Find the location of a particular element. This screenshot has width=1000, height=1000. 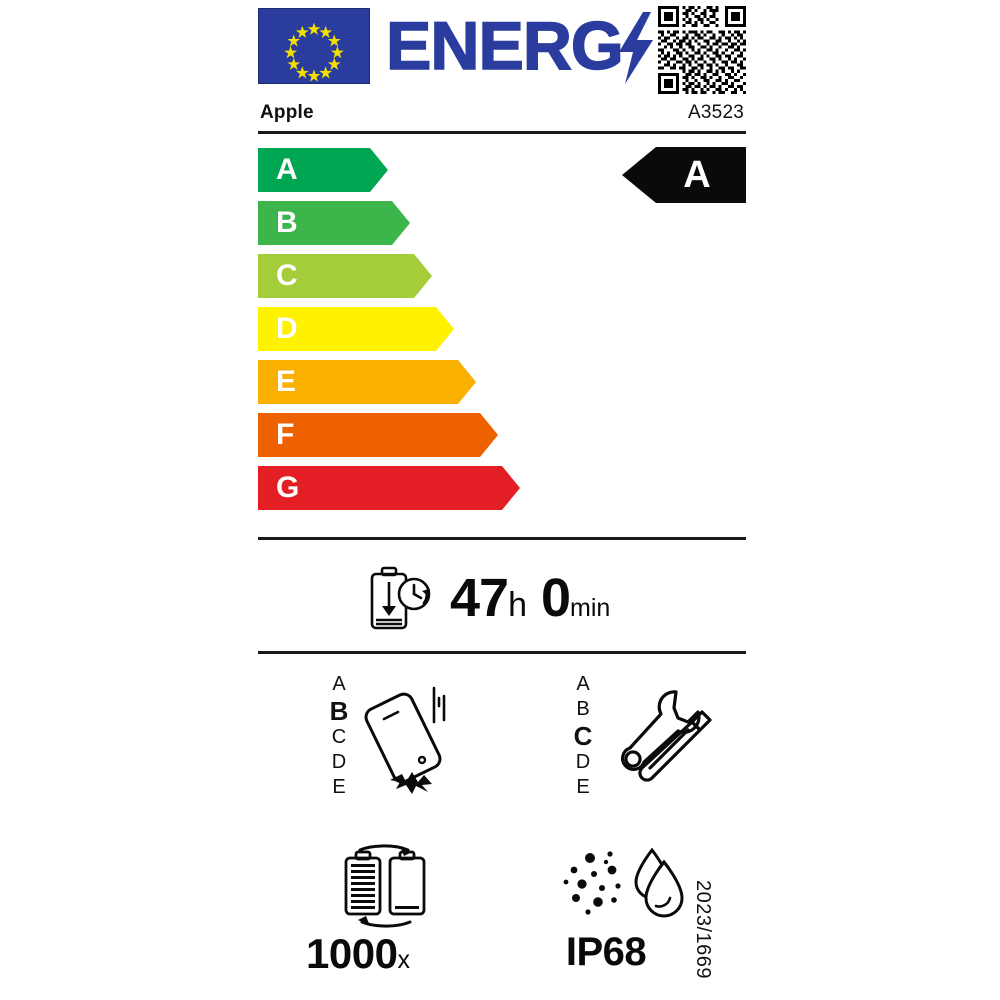

battery-cycles-value: 1000x is located at coordinates (358, 954).